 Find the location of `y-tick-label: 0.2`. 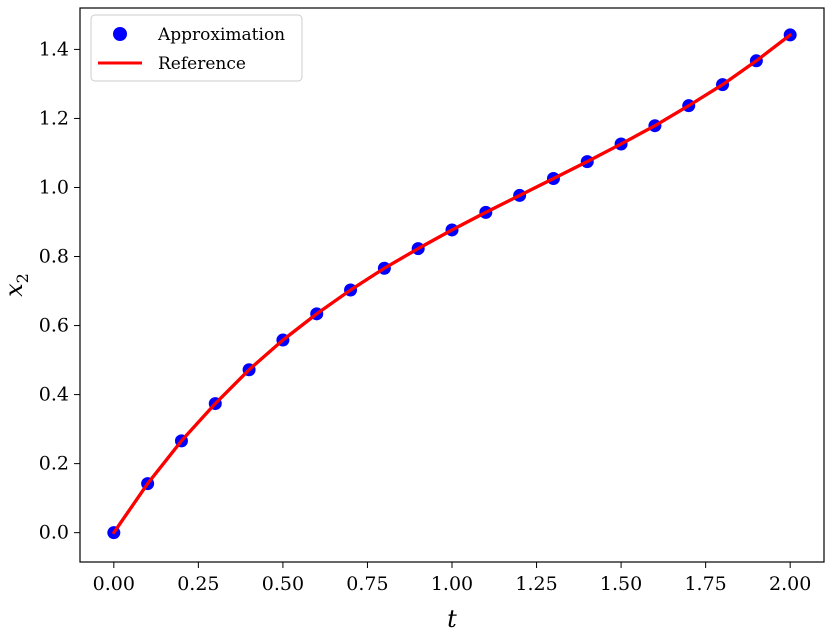

y-tick-label: 0.2 is located at coordinates (54, 464).